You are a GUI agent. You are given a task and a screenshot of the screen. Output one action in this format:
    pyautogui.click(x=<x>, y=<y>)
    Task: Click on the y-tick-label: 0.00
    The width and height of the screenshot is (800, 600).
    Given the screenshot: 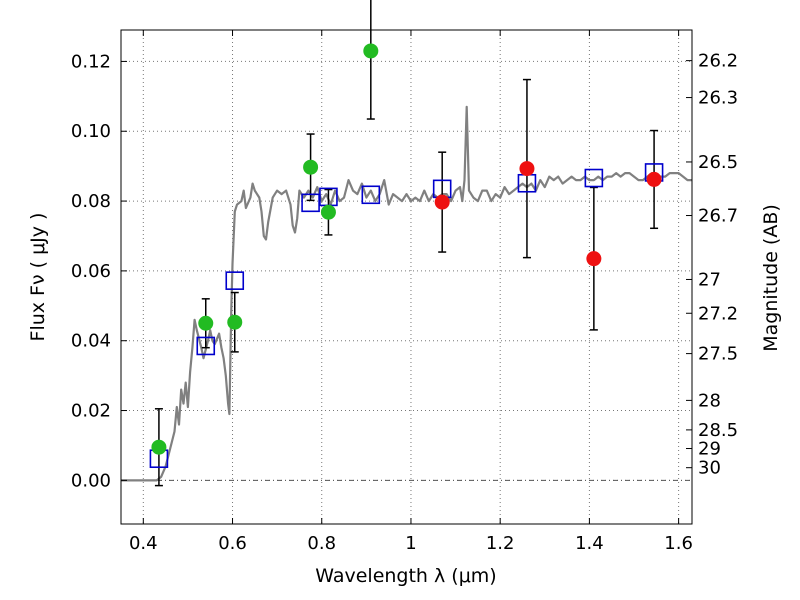 What is the action you would take?
    pyautogui.click(x=91, y=480)
    